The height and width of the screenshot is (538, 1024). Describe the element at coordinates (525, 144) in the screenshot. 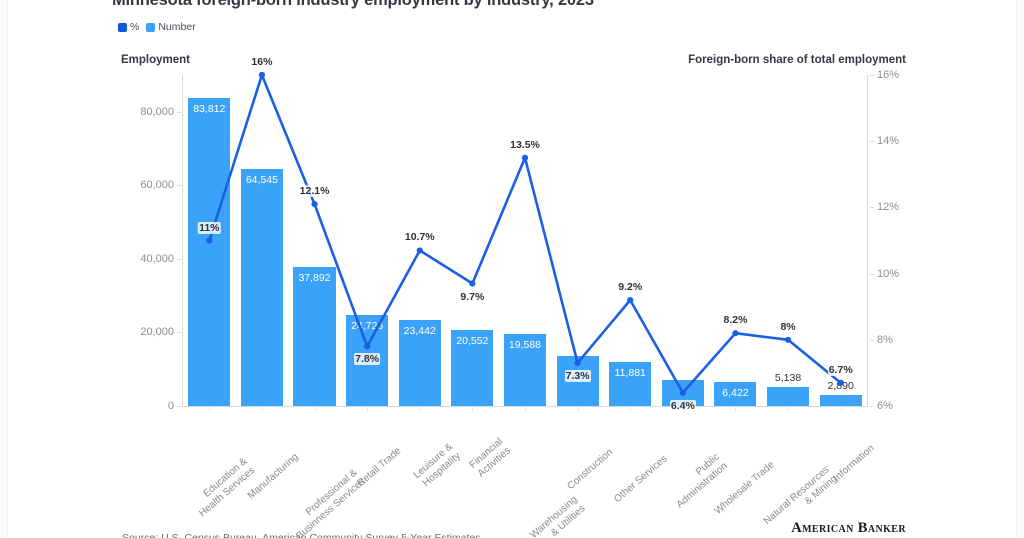

I see `line-value-label: 13.5%` at that location.